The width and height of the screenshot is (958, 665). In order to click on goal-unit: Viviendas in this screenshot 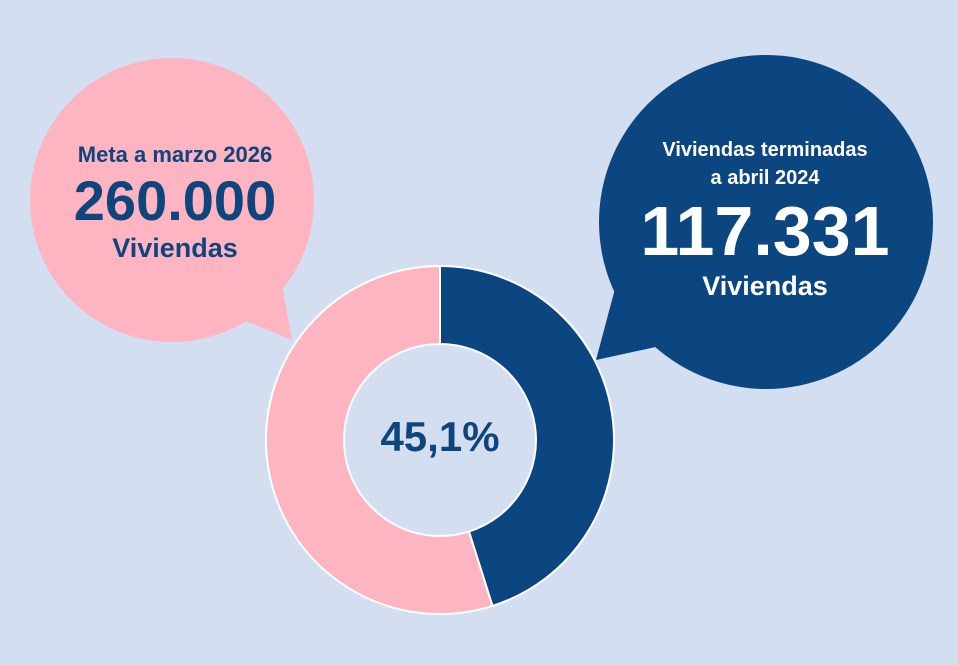, I will do `click(175, 248)`.